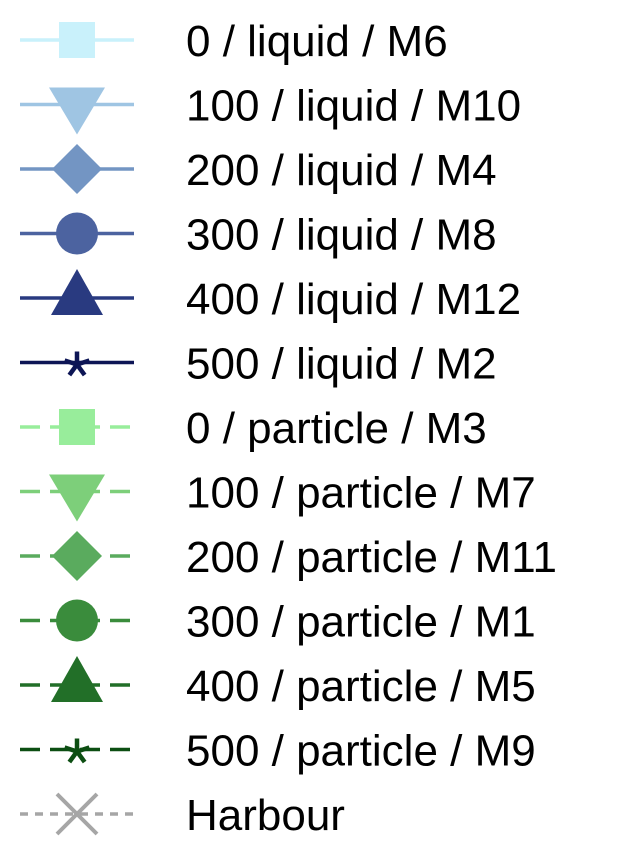  Describe the element at coordinates (371, 557) in the screenshot. I see `legend-label: 200 / particle / M11` at that location.